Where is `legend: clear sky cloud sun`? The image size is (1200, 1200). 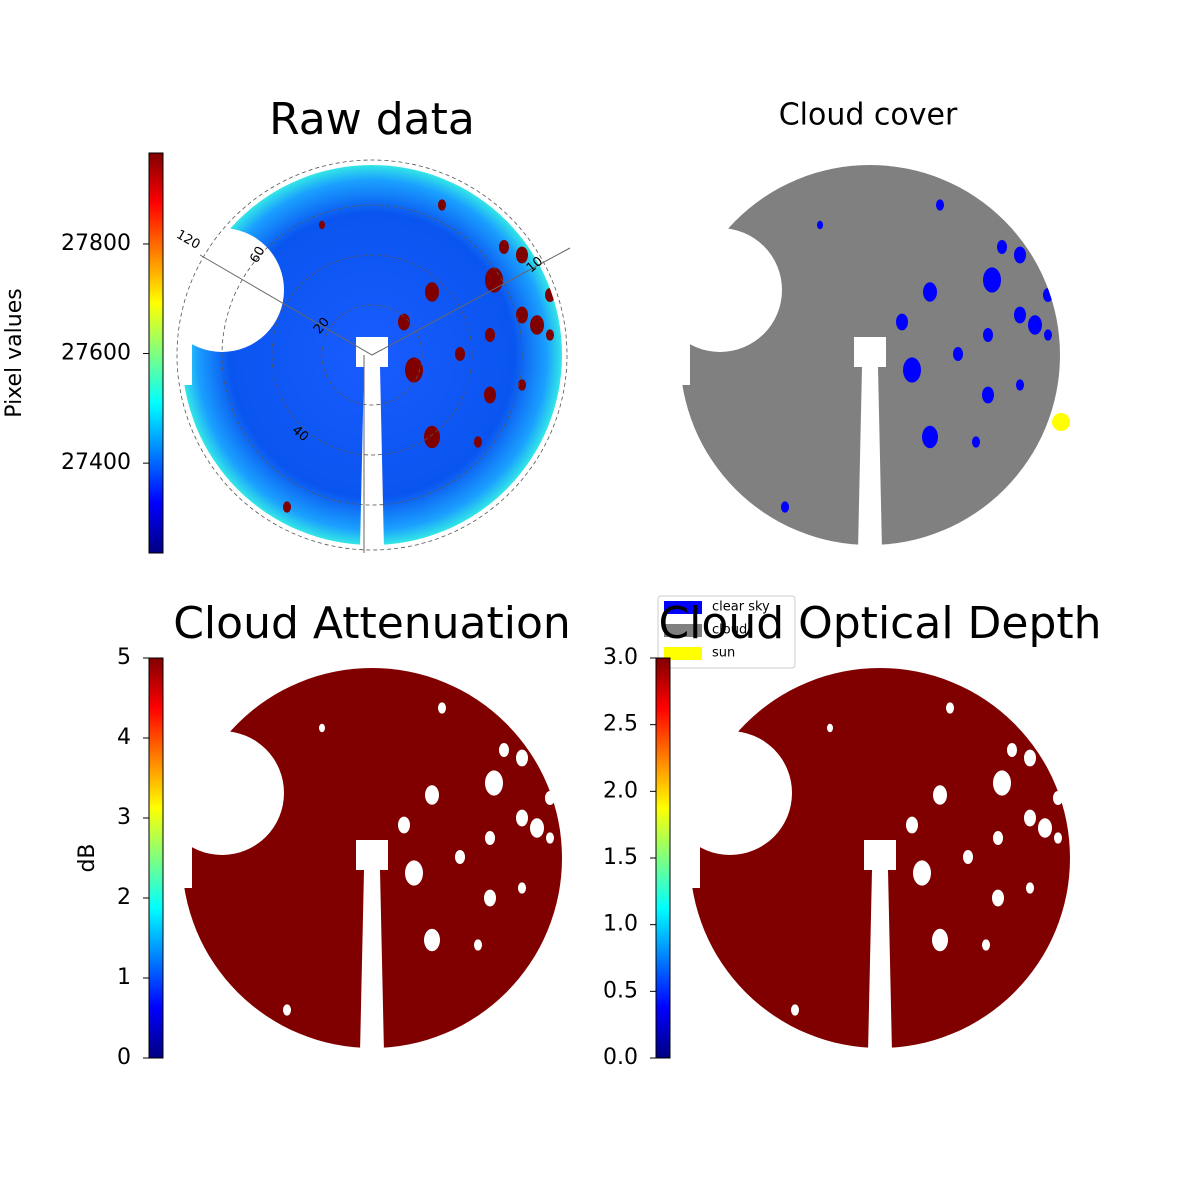
legend: clear sky cloud sun is located at coordinates (726, 632).